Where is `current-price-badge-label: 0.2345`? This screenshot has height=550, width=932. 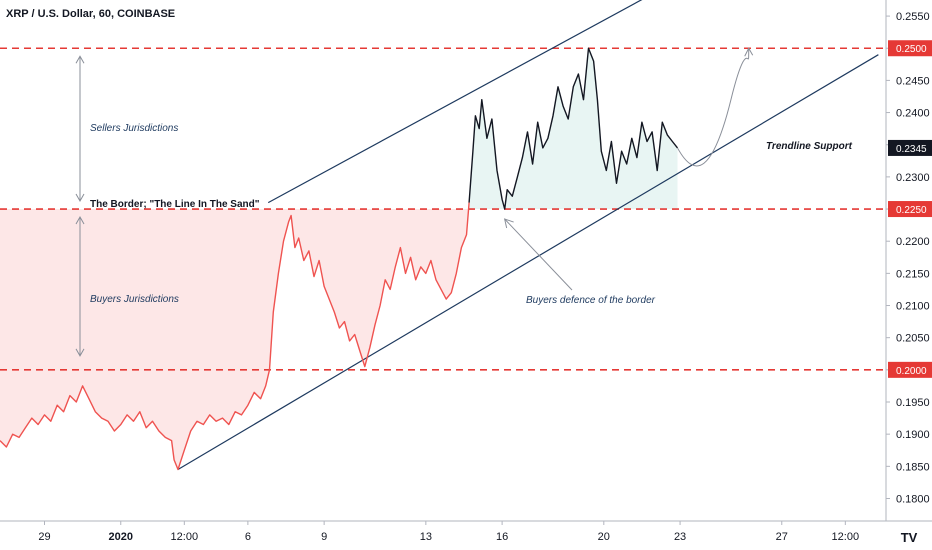
current-price-badge-label: 0.2345 is located at coordinates (911, 149).